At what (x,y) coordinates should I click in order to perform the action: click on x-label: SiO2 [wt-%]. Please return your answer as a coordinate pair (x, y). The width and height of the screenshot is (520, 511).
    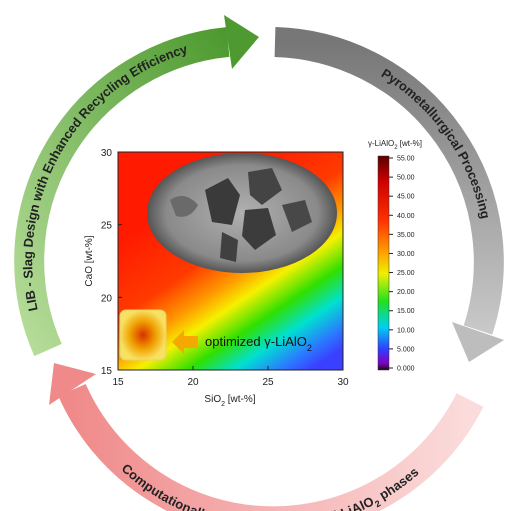
    Looking at the image, I should click on (229, 401).